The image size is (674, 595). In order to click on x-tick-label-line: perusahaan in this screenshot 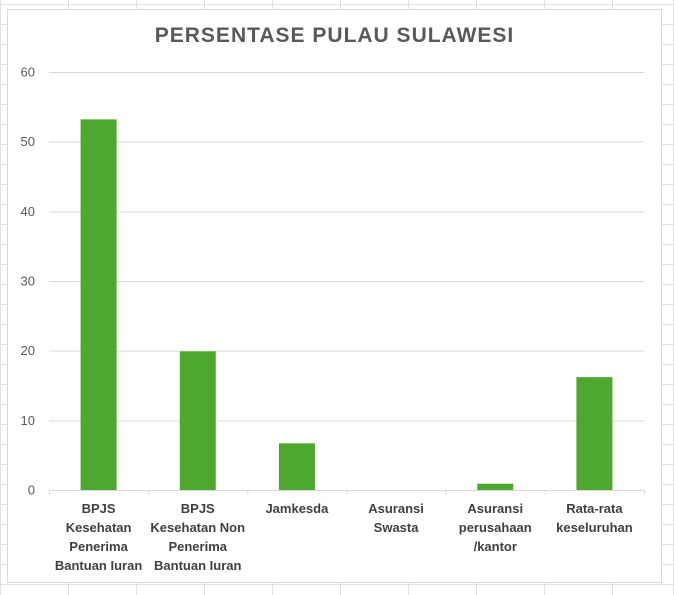, I will do `click(495, 527)`.